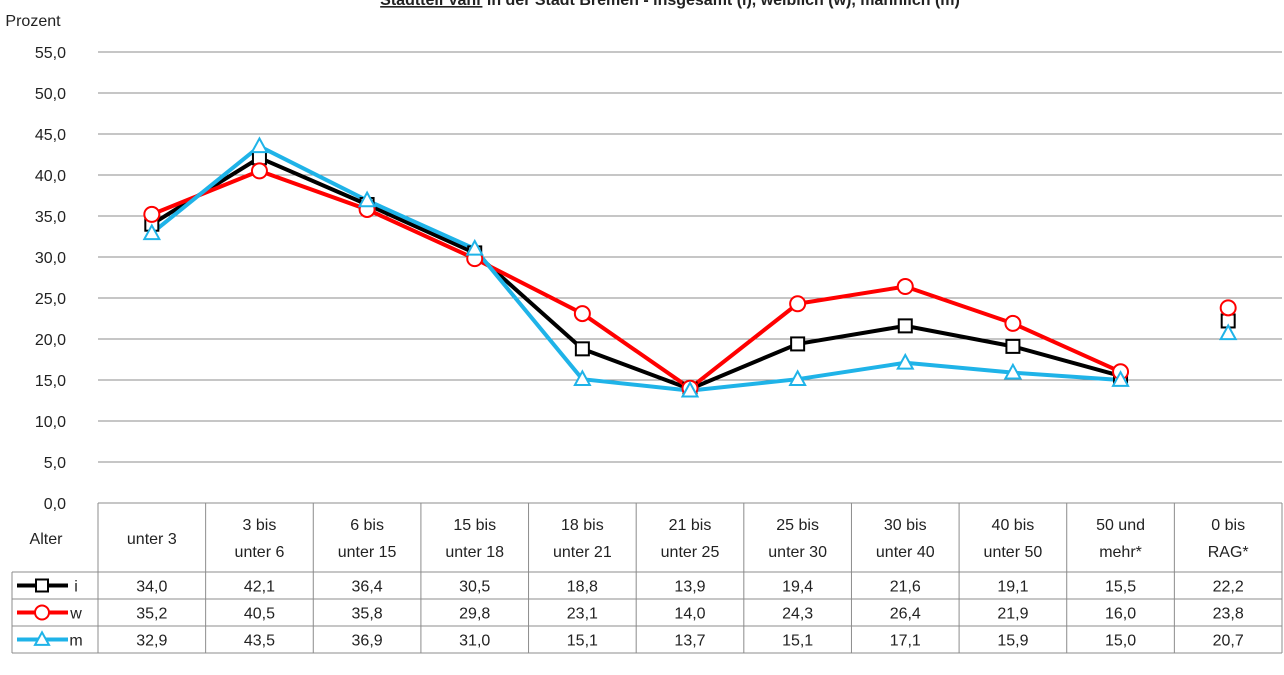  I want to click on y-tick-label: 15,0, so click(50, 381).